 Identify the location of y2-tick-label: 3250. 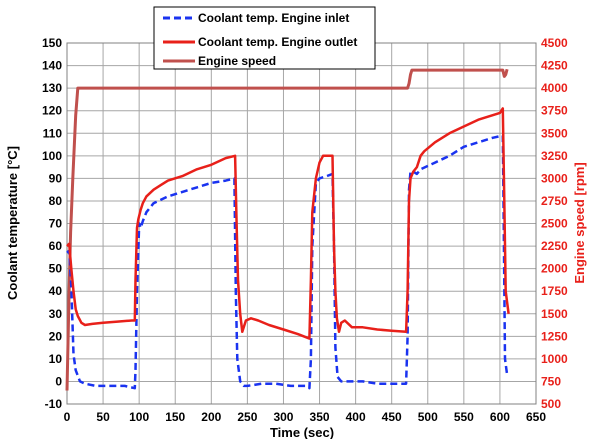
(554, 156).